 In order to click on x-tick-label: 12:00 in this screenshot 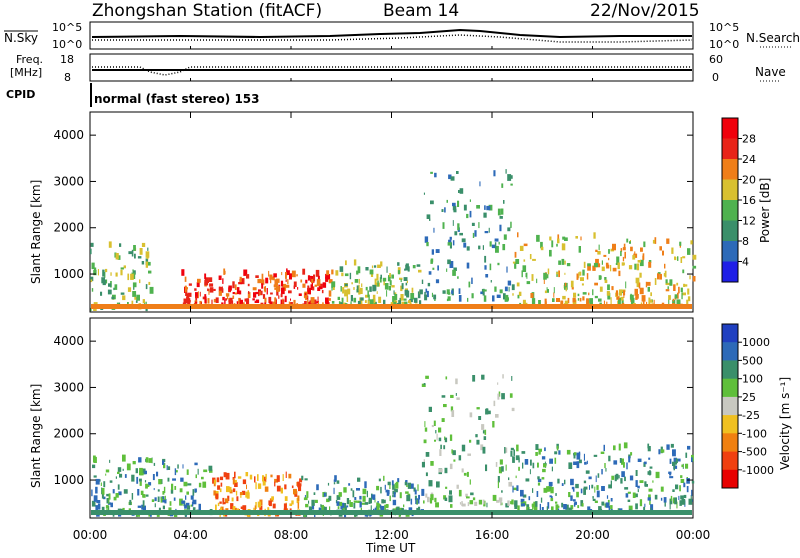, I will do `click(391, 535)`.